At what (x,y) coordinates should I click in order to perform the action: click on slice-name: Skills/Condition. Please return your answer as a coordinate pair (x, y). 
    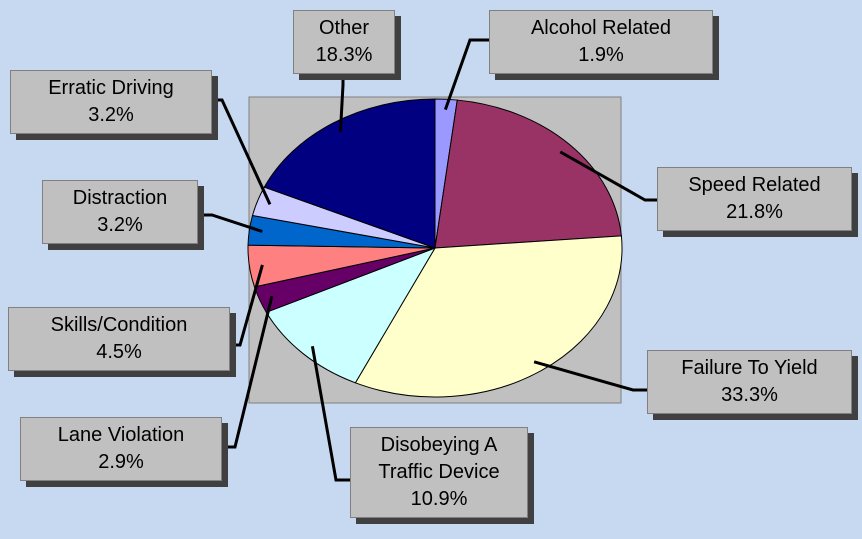
    Looking at the image, I should click on (119, 325).